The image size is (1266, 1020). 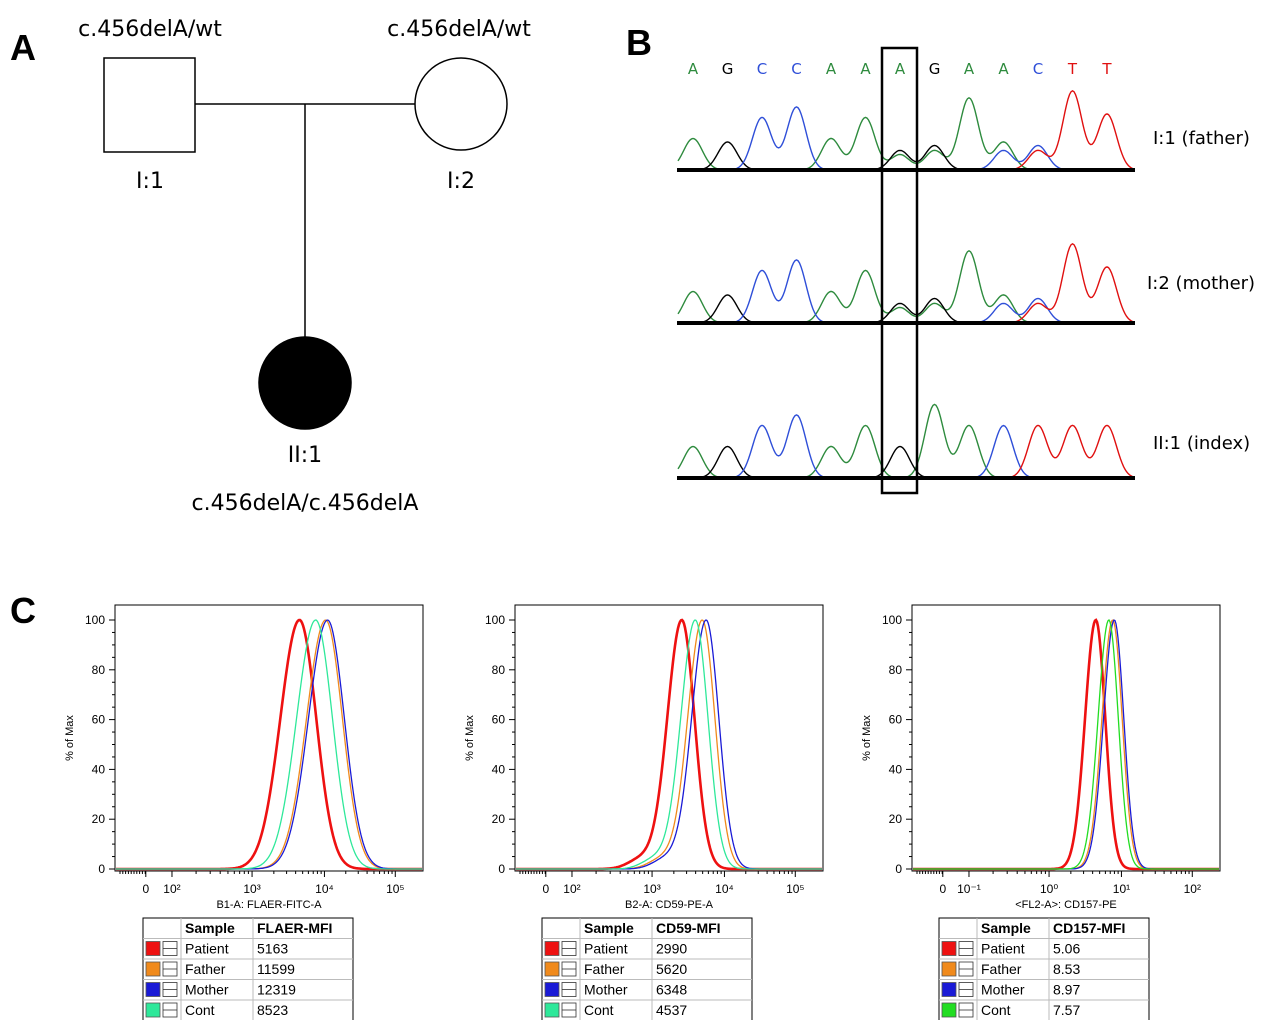 I want to click on base-call-5: A, so click(x=831, y=69).